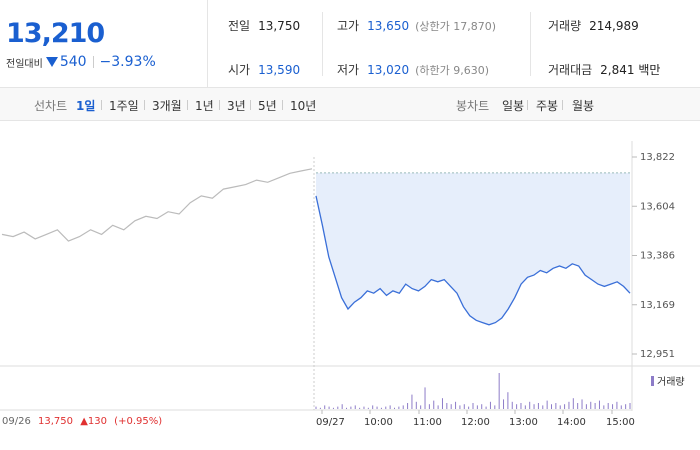 This screenshot has height=450, width=700. Describe the element at coordinates (475, 422) in the screenshot. I see `x-tick-label: 12:00` at that location.